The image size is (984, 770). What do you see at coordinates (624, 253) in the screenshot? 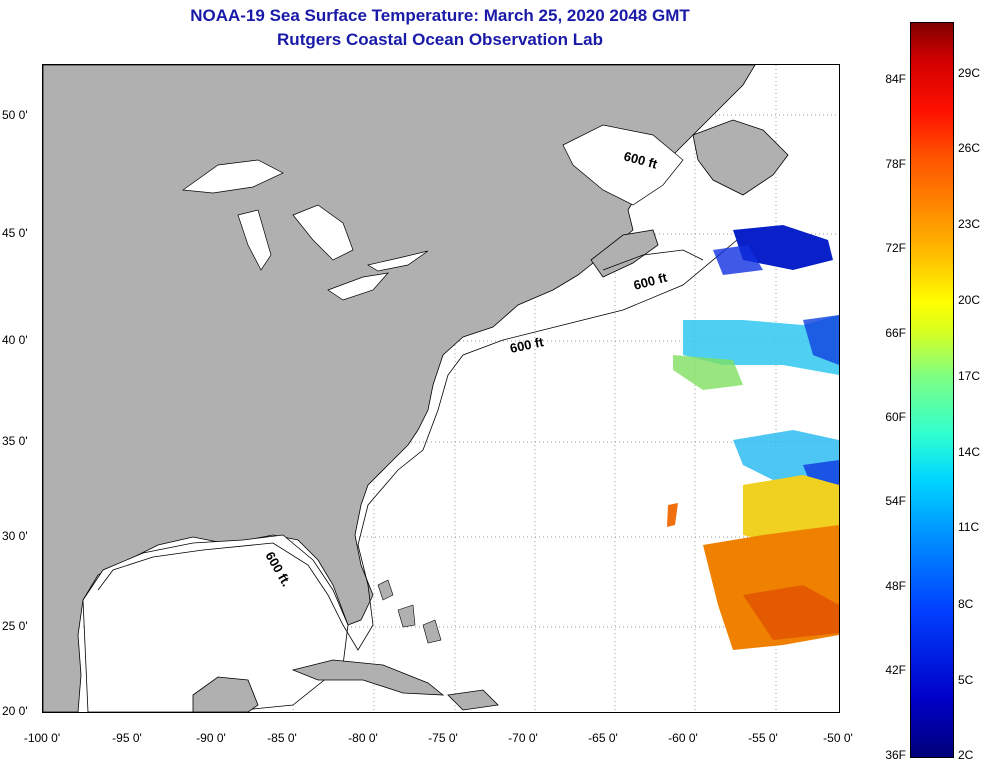
I see `nova-scotia-land` at bounding box center [624, 253].